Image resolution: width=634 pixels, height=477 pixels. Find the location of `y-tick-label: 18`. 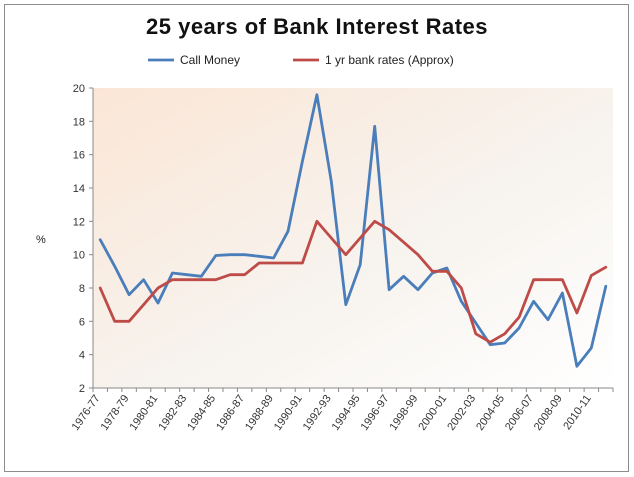

y-tick-label: 18 is located at coordinates (79, 122).